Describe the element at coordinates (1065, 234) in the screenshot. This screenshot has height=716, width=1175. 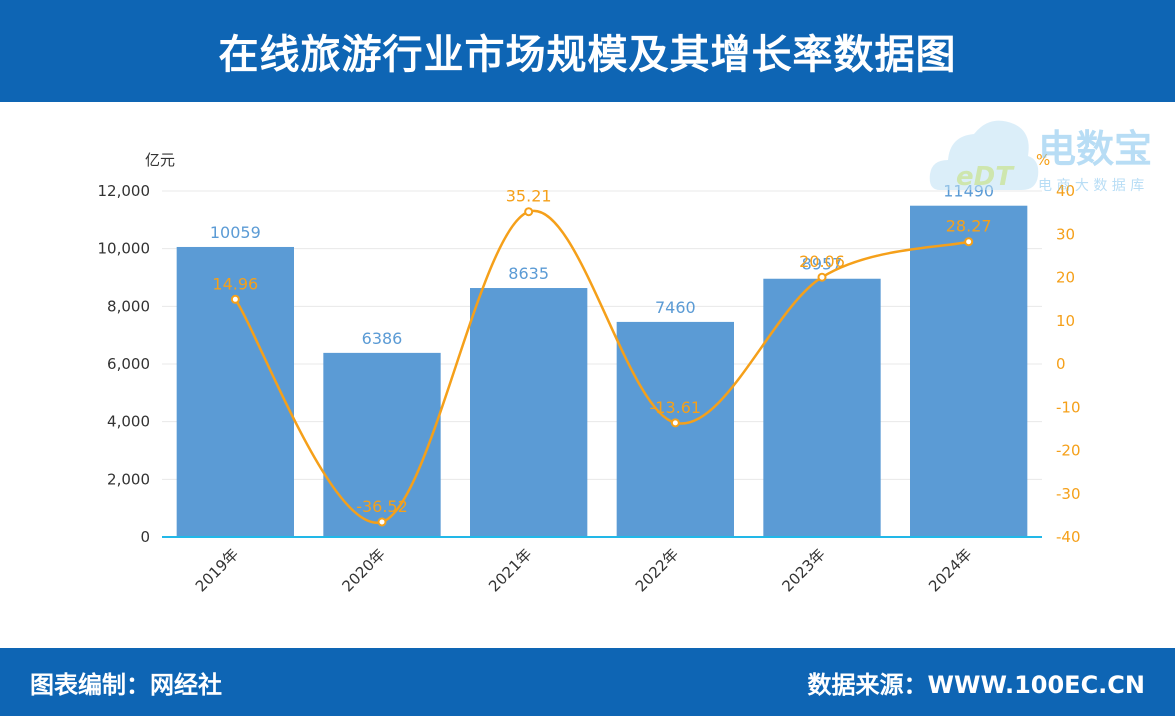
I see `right-axis-tick-label: 30` at that location.